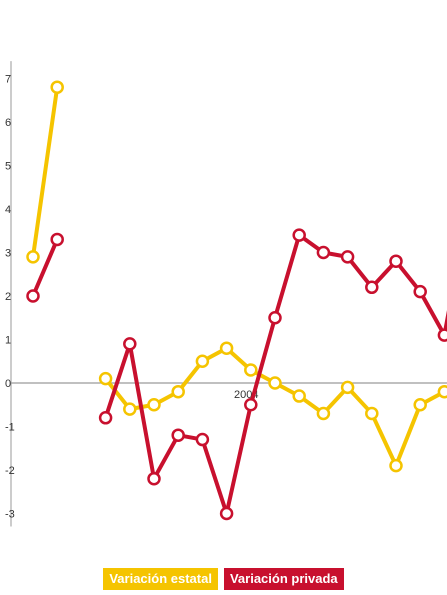 The height and width of the screenshot is (595, 447). What do you see at coordinates (10, 428) in the screenshot?
I see `y-tick-label: -1` at bounding box center [10, 428].